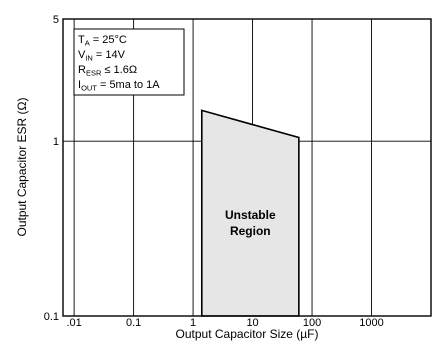 Image resolution: width=437 pixels, height=344 pixels. I want to click on x-tick-labels: .01 0.1 1 10 100 1000, so click(224, 323).